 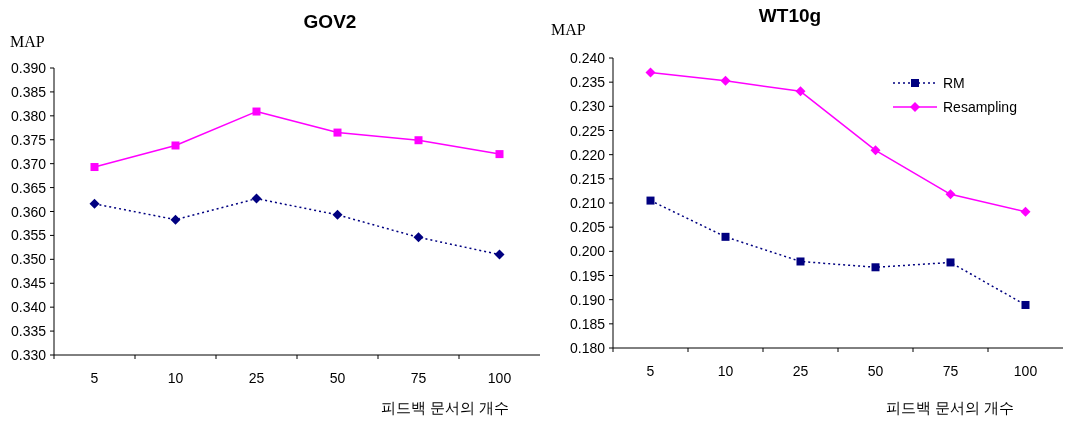 What do you see at coordinates (587, 227) in the screenshot?
I see `y-tick-label: 0.205` at bounding box center [587, 227].